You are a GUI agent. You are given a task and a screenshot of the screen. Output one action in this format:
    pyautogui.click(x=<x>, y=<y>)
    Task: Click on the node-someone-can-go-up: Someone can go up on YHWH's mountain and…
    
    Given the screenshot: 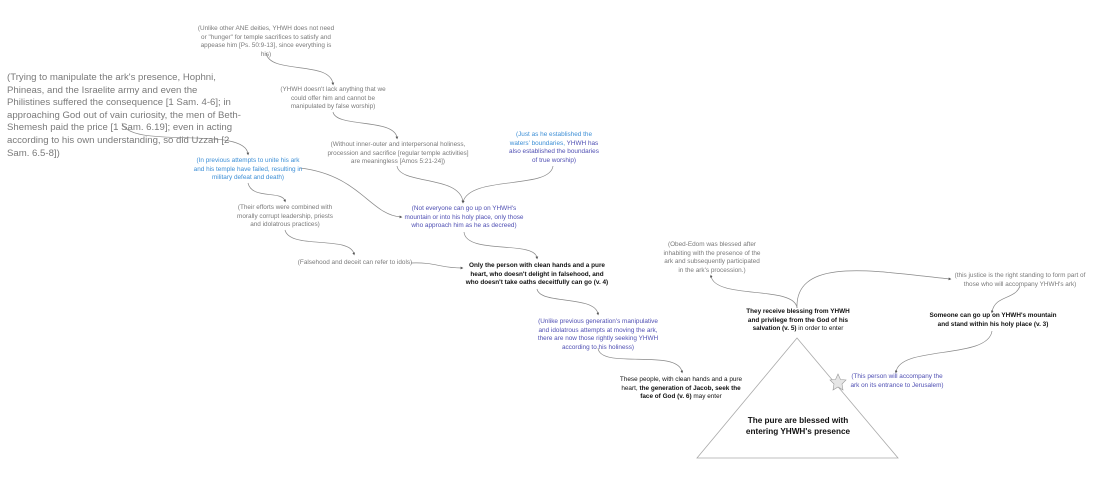 What is the action you would take?
    pyautogui.click(x=993, y=320)
    